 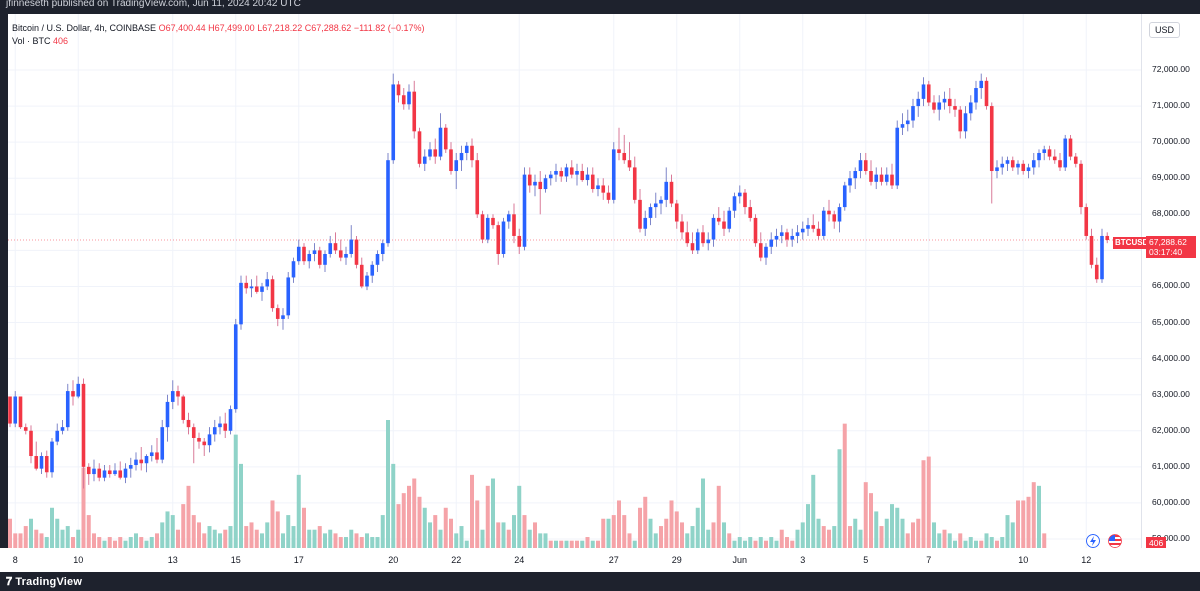 What do you see at coordinates (1165, 30) in the screenshot?
I see `currency-button: USD` at bounding box center [1165, 30].